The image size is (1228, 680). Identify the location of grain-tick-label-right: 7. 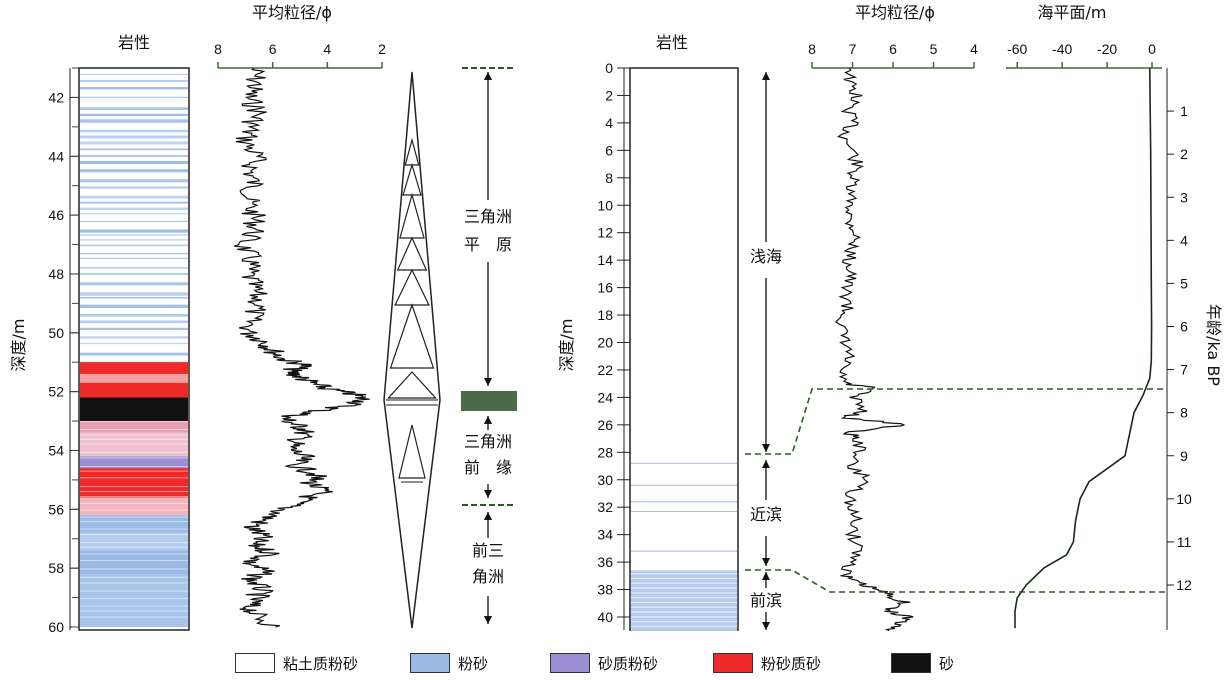
(853, 49).